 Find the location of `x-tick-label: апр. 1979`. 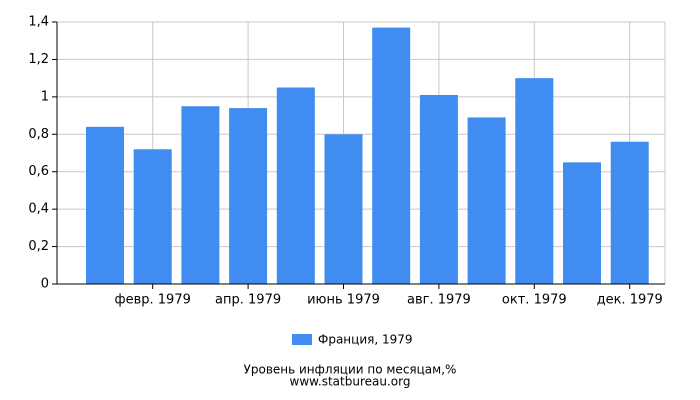

x-tick-label: апр. 1979 is located at coordinates (248, 300).